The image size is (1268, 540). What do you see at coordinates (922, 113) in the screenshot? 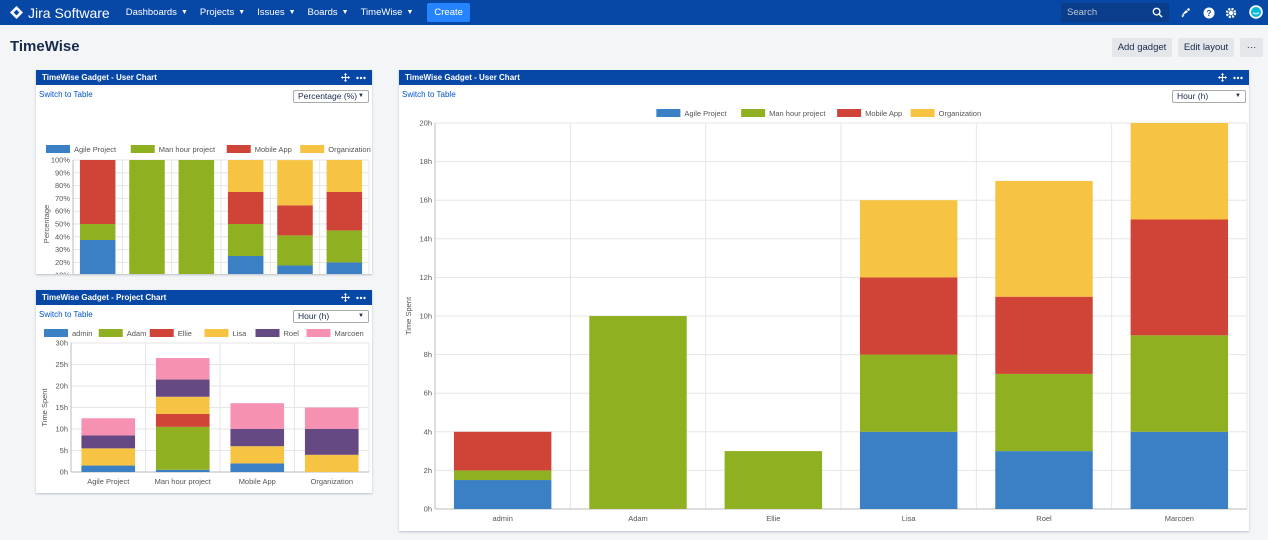
I see `legend-swatch-organization` at bounding box center [922, 113].